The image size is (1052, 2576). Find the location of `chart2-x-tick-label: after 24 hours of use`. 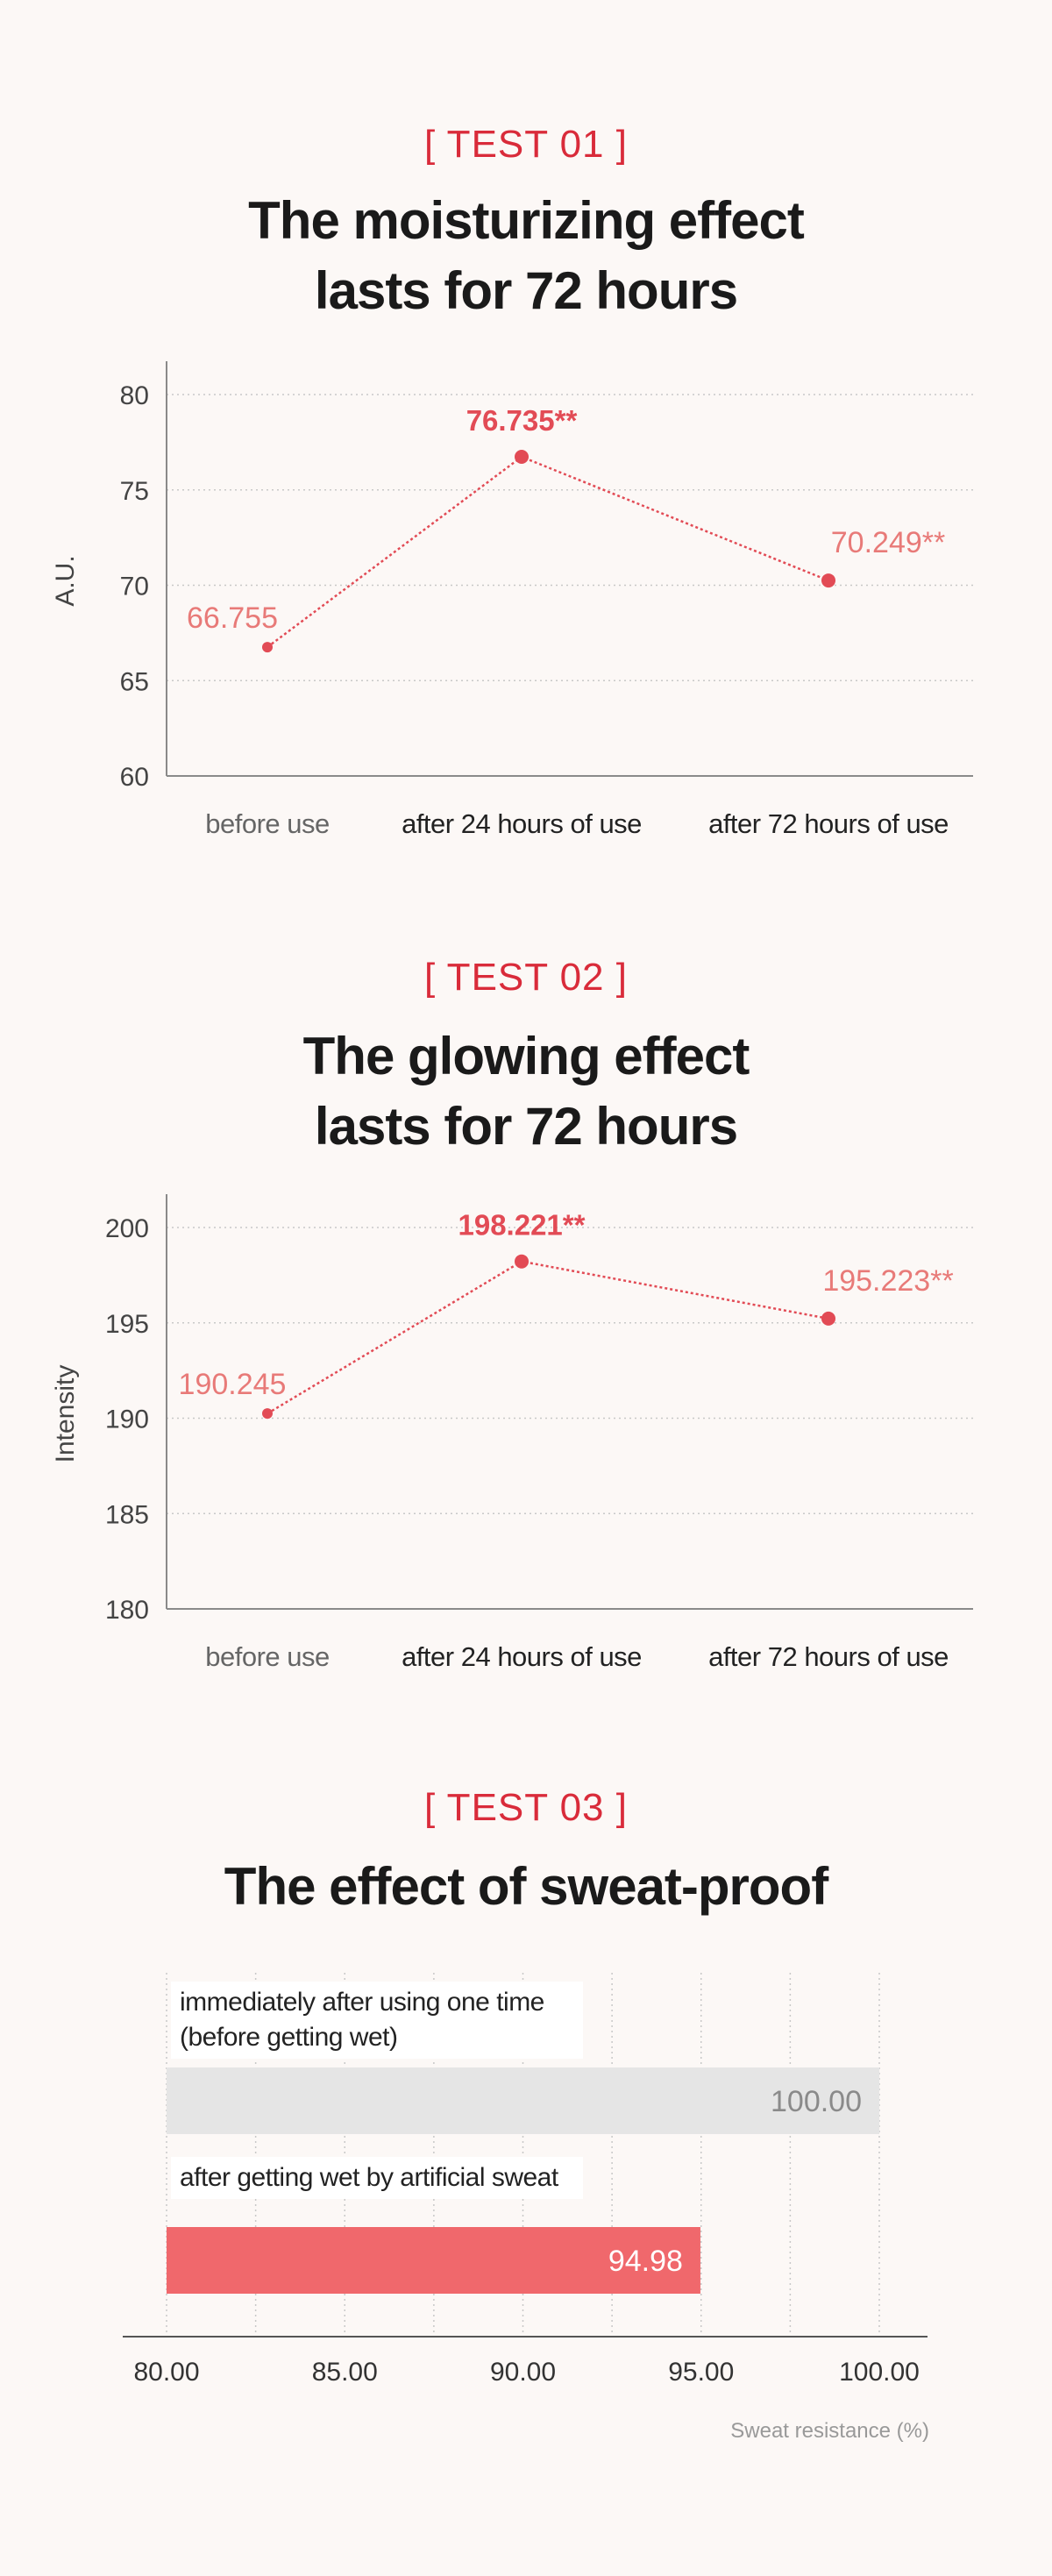

chart2-x-tick-label: after 24 hours of use is located at coordinates (522, 1656).